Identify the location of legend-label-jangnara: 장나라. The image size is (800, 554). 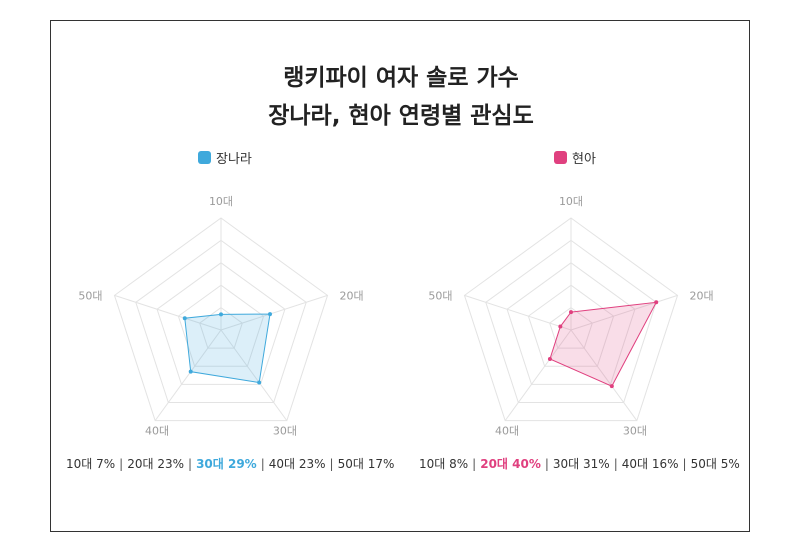
(234, 159).